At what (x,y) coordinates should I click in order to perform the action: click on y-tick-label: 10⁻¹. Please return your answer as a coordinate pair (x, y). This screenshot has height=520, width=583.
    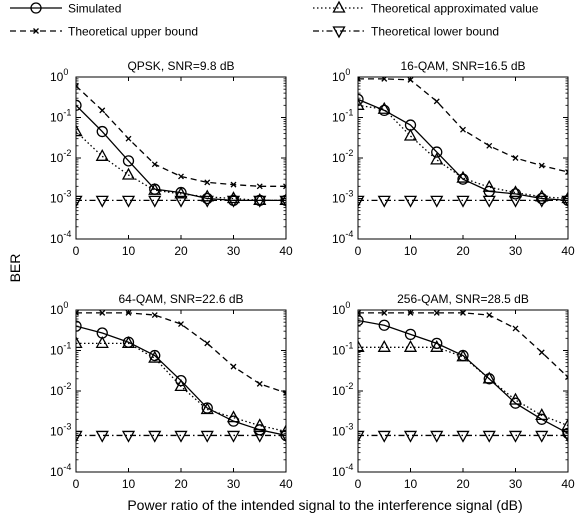
    Looking at the image, I should click on (342, 349).